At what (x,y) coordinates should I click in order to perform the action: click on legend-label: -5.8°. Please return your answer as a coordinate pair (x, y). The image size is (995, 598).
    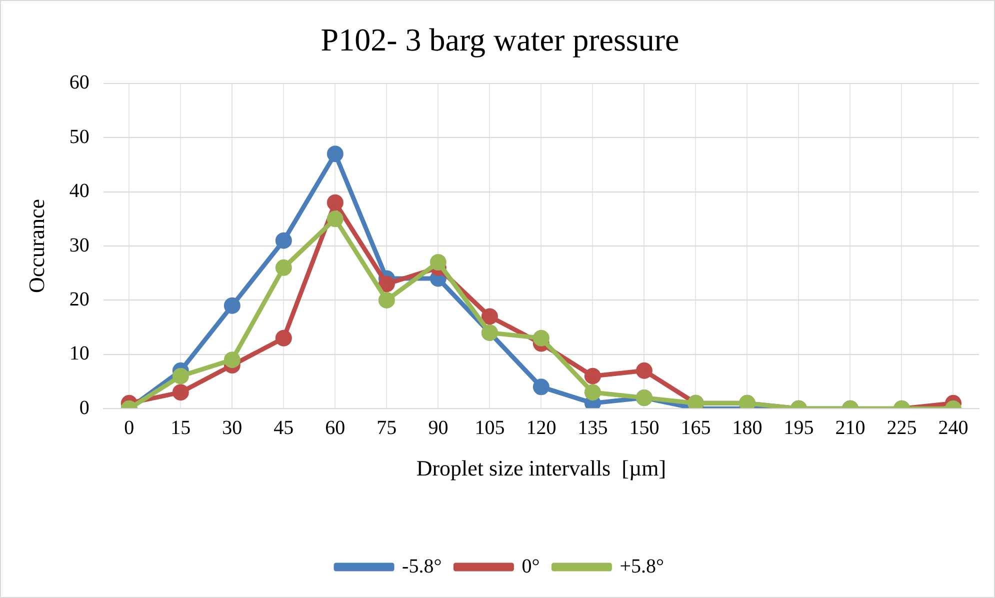
    Looking at the image, I should click on (422, 566).